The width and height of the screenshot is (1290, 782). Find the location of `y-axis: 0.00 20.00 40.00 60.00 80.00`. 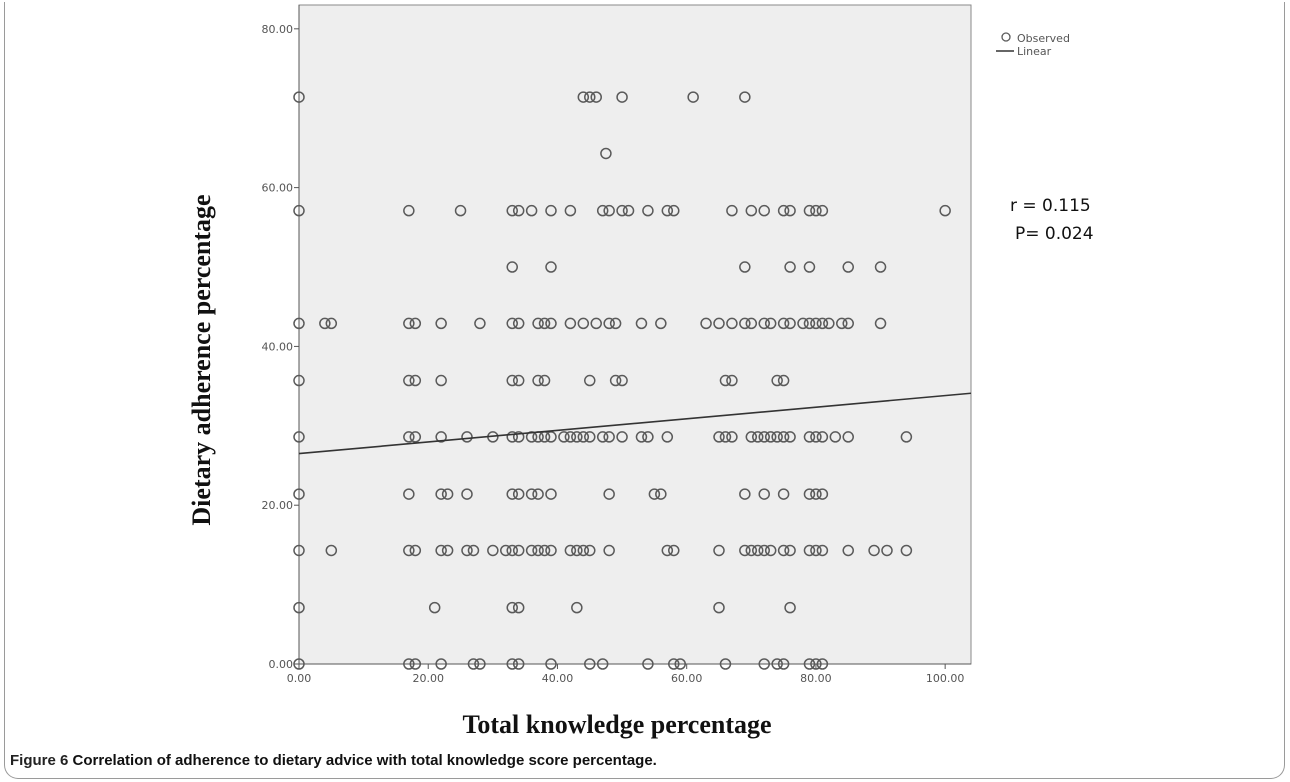

y-axis: 0.00 20.00 40.00 60.00 80.00 is located at coordinates (281, 338).